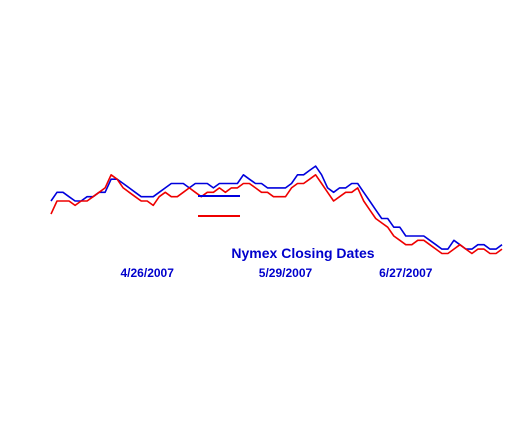  Describe the element at coordinates (286, 273) in the screenshot. I see `x-tick-label: 5/29/2007` at that location.